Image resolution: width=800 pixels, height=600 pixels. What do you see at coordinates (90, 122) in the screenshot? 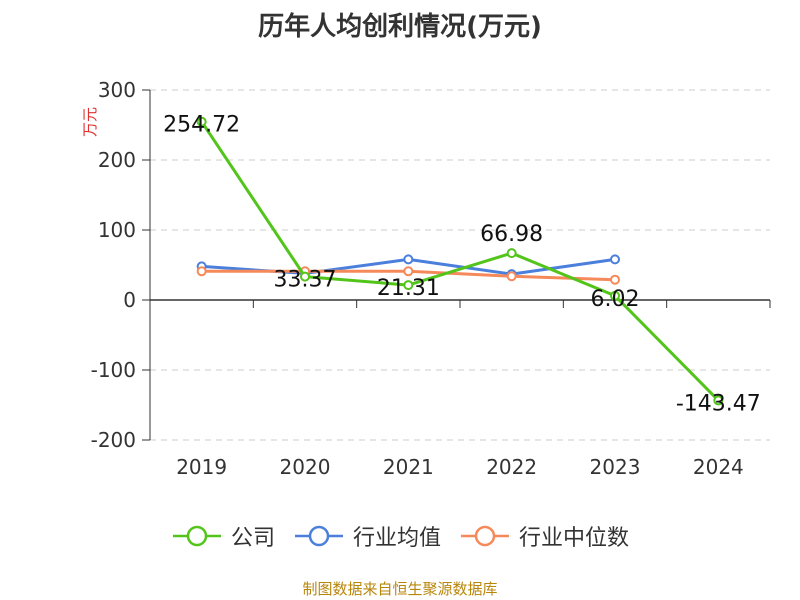
I see `y-axis-label: 万元` at bounding box center [90, 122].